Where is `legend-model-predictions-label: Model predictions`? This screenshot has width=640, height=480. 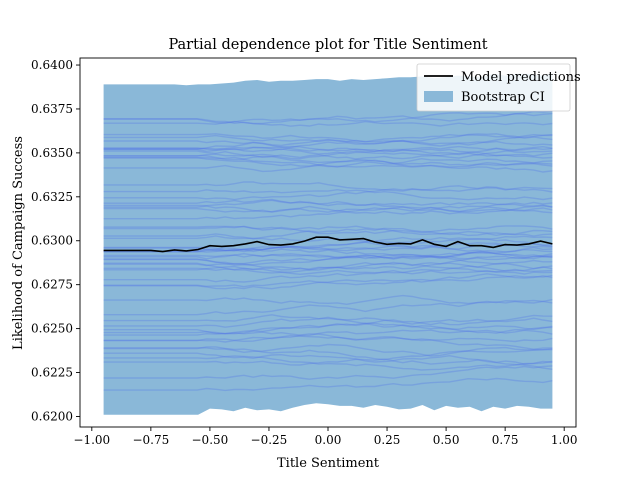 legend-model-predictions-label: Model predictions is located at coordinates (521, 77).